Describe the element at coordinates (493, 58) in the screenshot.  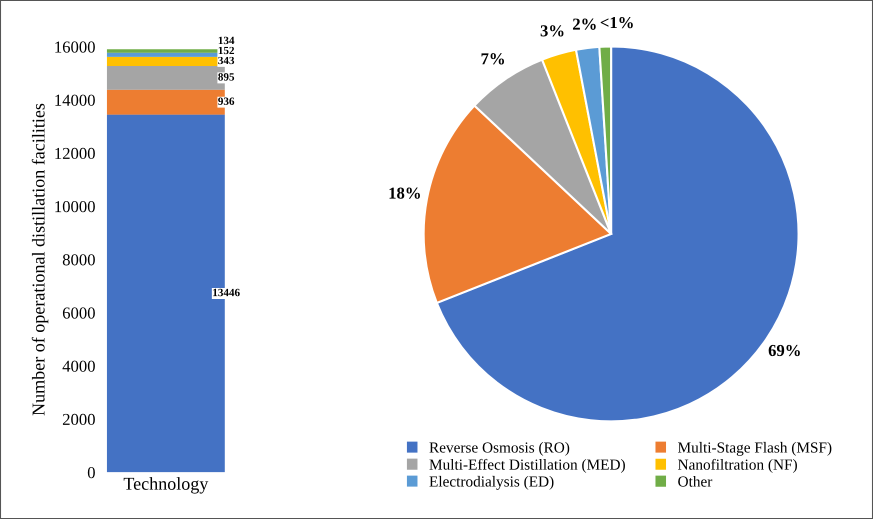
I see `data-label: 7%` at that location.